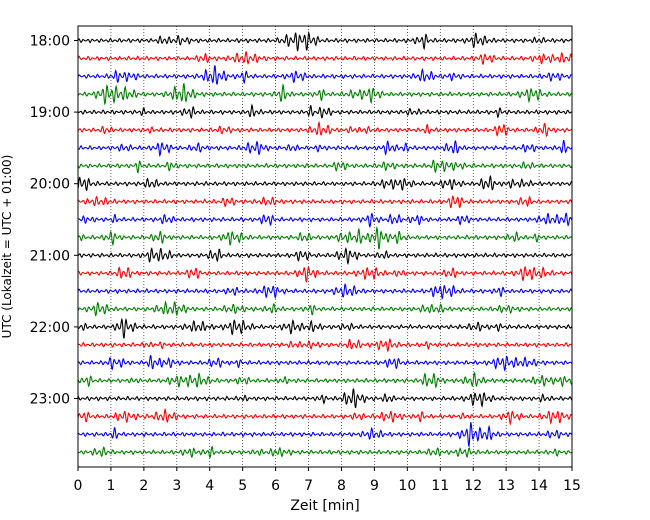  I want to click on y-tick-label: 18:00, so click(50, 42).